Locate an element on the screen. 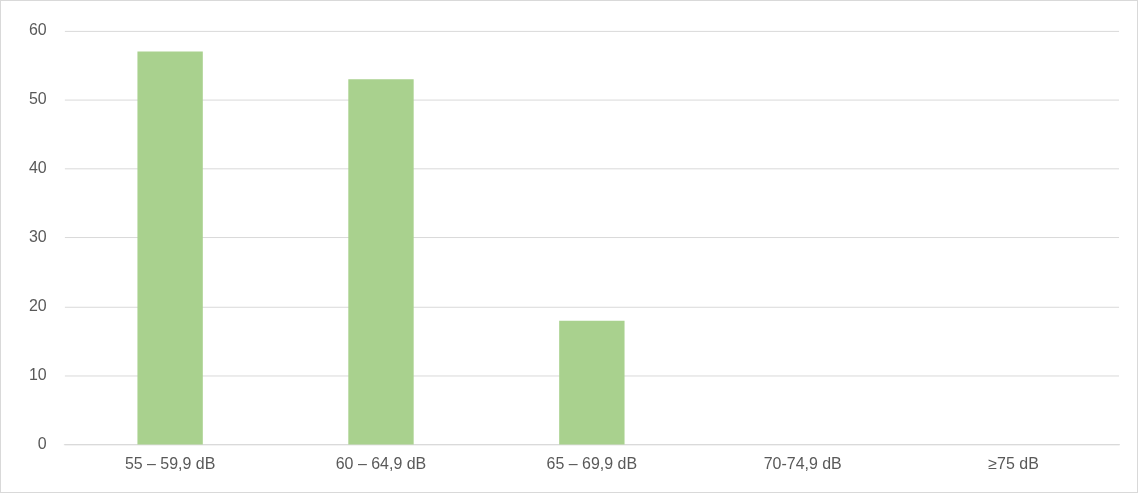 The height and width of the screenshot is (495, 1140). y-tick-label: 40 is located at coordinates (37, 168).